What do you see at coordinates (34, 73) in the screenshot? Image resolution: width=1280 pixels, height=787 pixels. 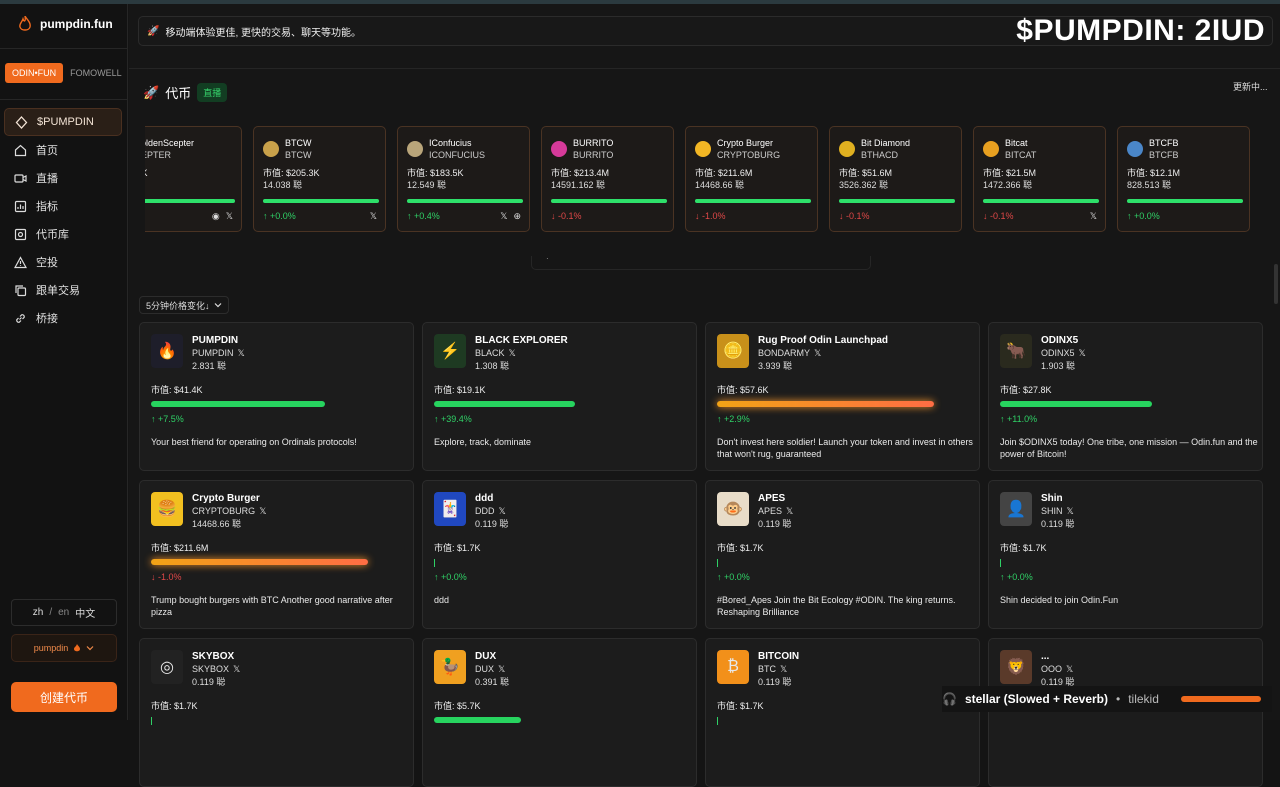 I see `switch-odin: ODIN•FUN` at bounding box center [34, 73].